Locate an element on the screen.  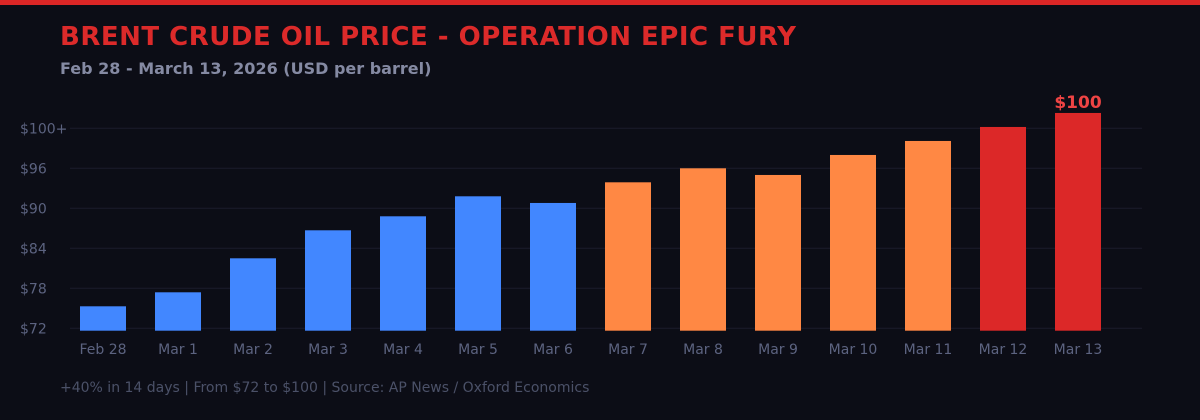
x-tick-label: Mar 4 is located at coordinates (403, 350).